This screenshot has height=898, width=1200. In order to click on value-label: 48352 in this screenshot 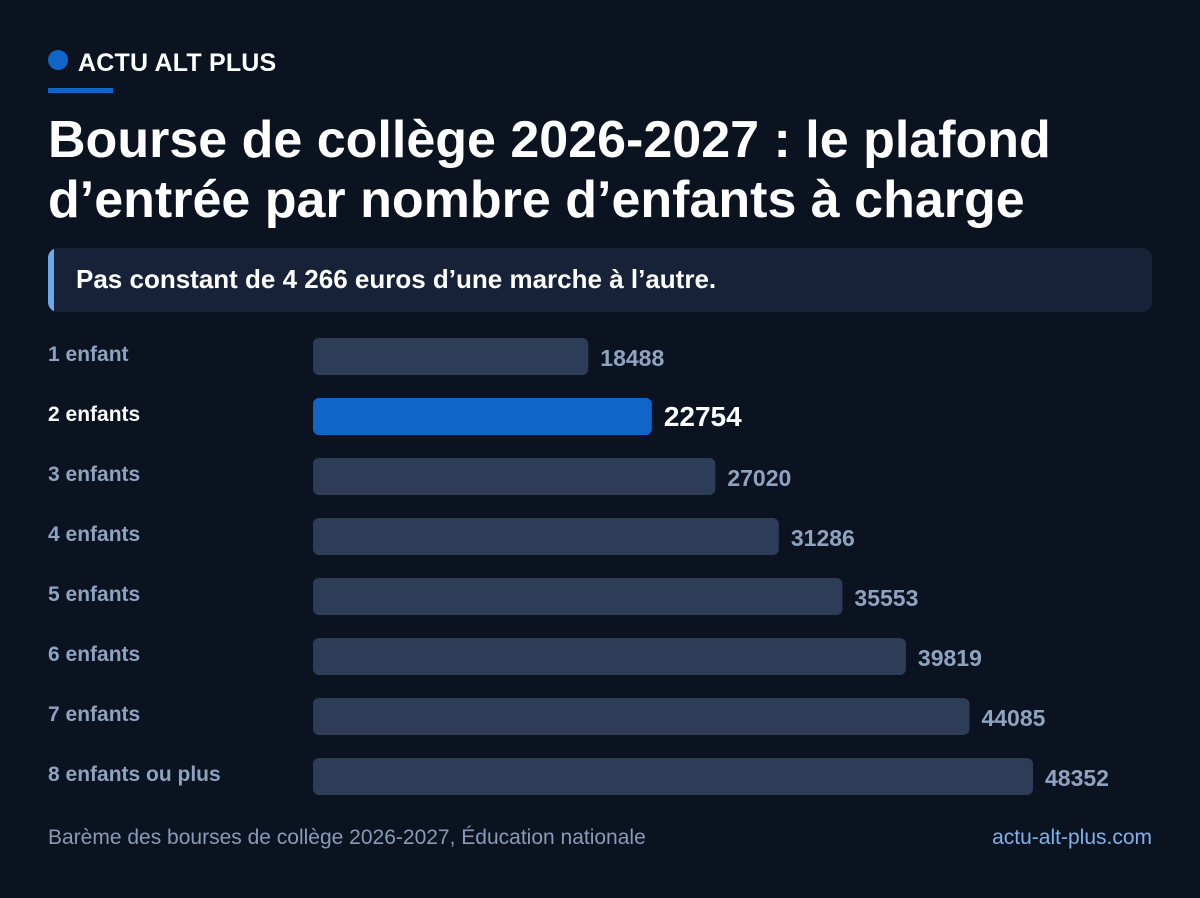, I will do `click(1077, 778)`.